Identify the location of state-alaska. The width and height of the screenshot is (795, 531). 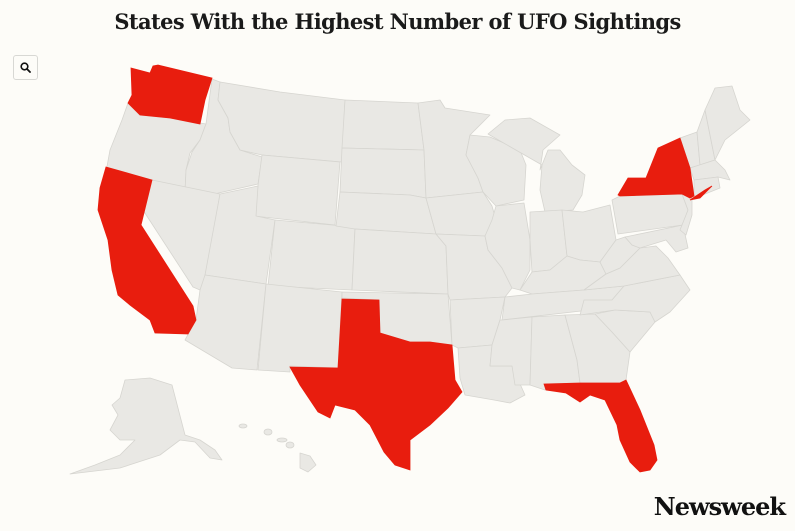
(146, 426).